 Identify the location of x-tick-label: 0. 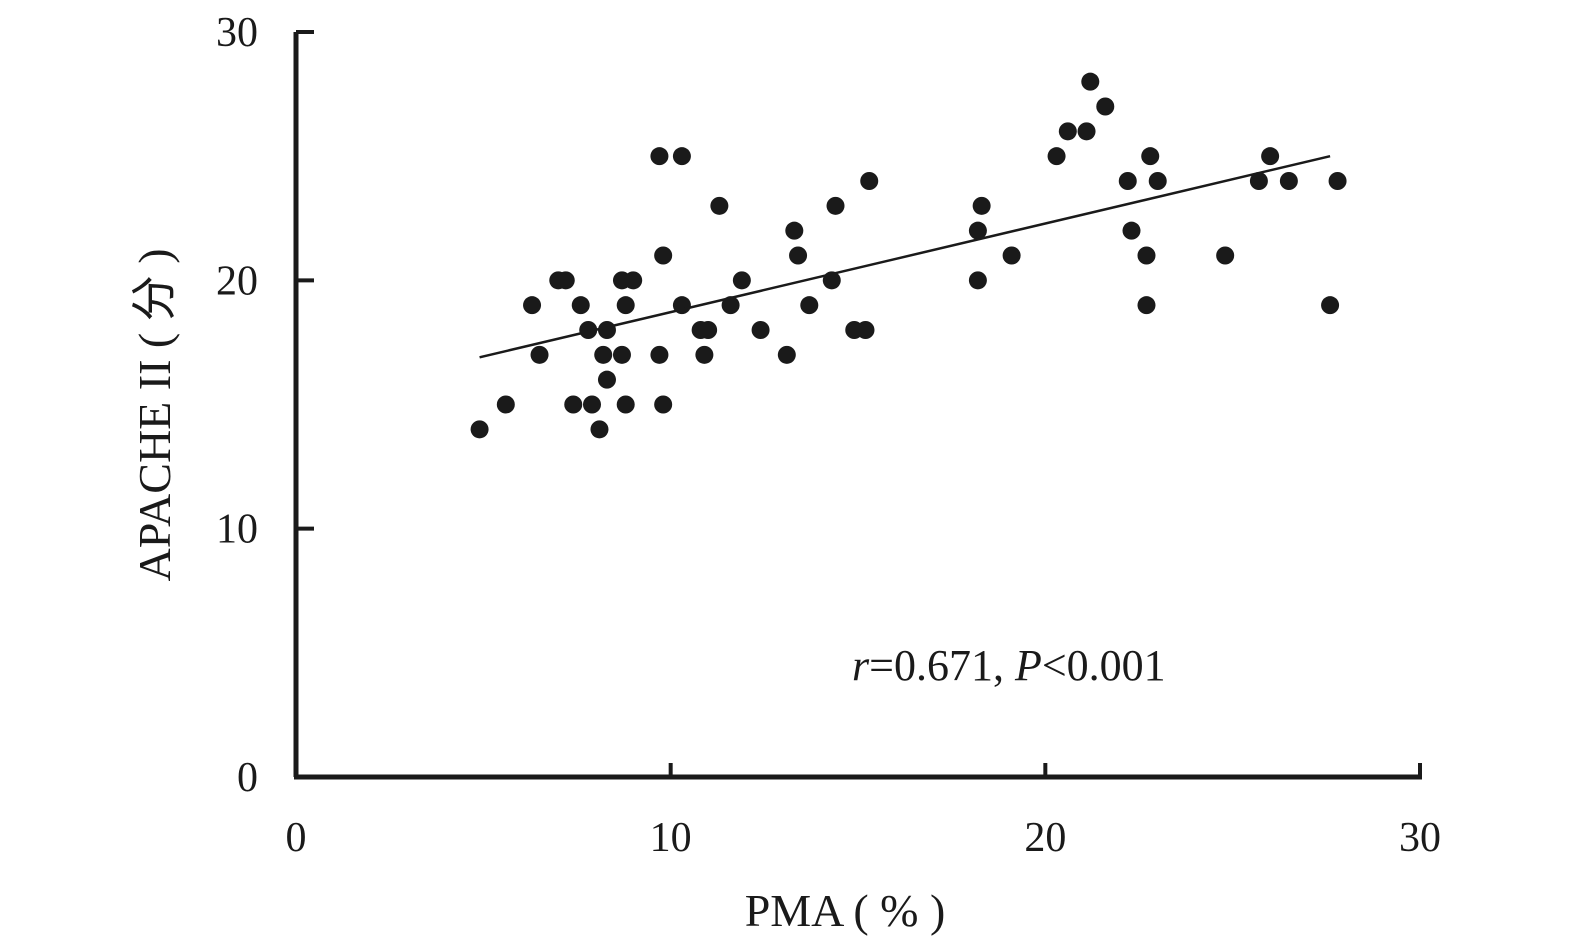
(296, 838).